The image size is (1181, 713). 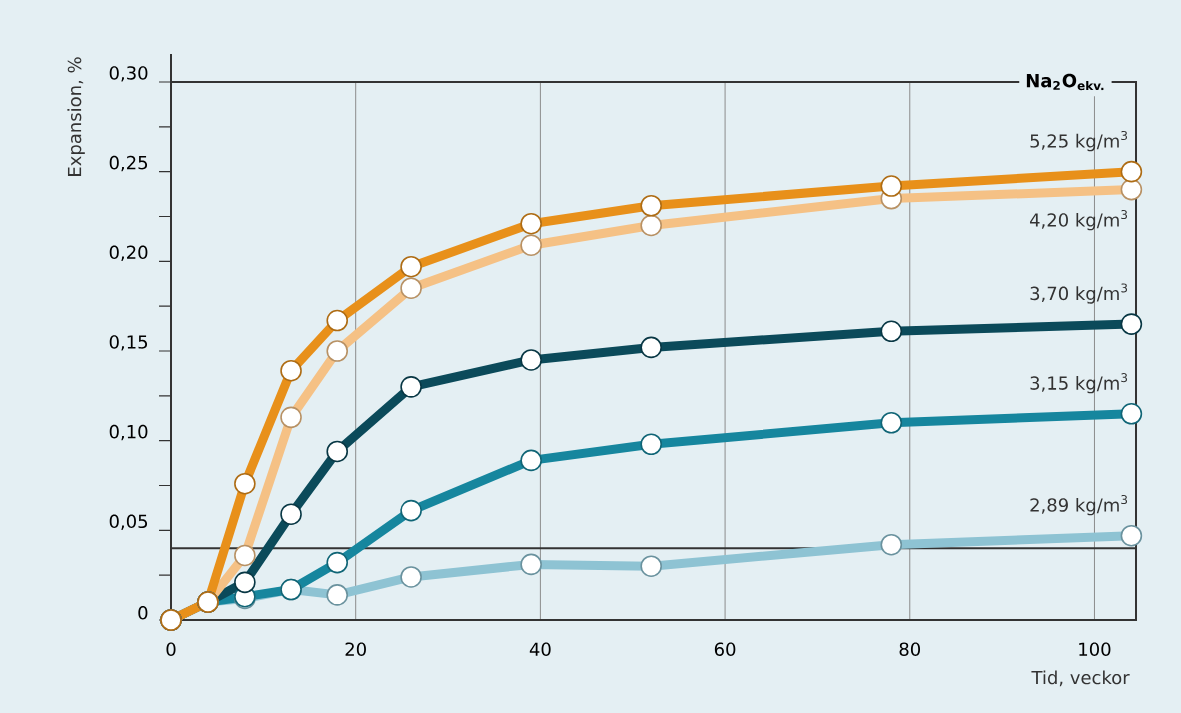 I want to click on series-label: 3,15 kg/m$^{3}$, so click(x=1079, y=383).